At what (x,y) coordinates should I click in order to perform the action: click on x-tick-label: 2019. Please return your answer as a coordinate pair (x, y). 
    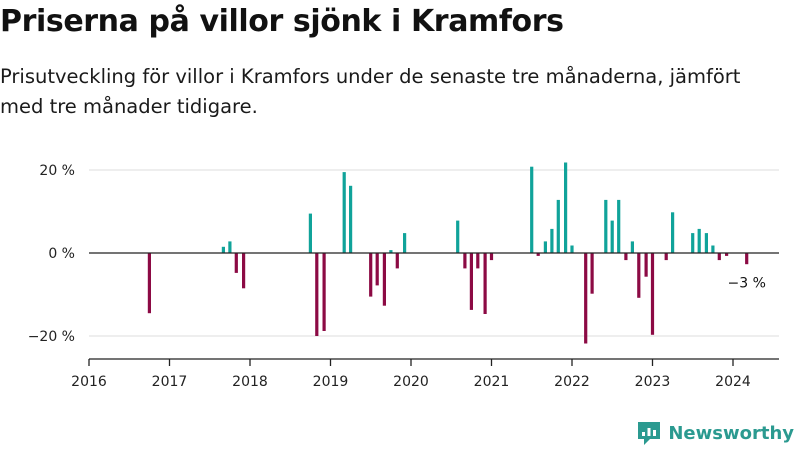
    Looking at the image, I should click on (331, 382).